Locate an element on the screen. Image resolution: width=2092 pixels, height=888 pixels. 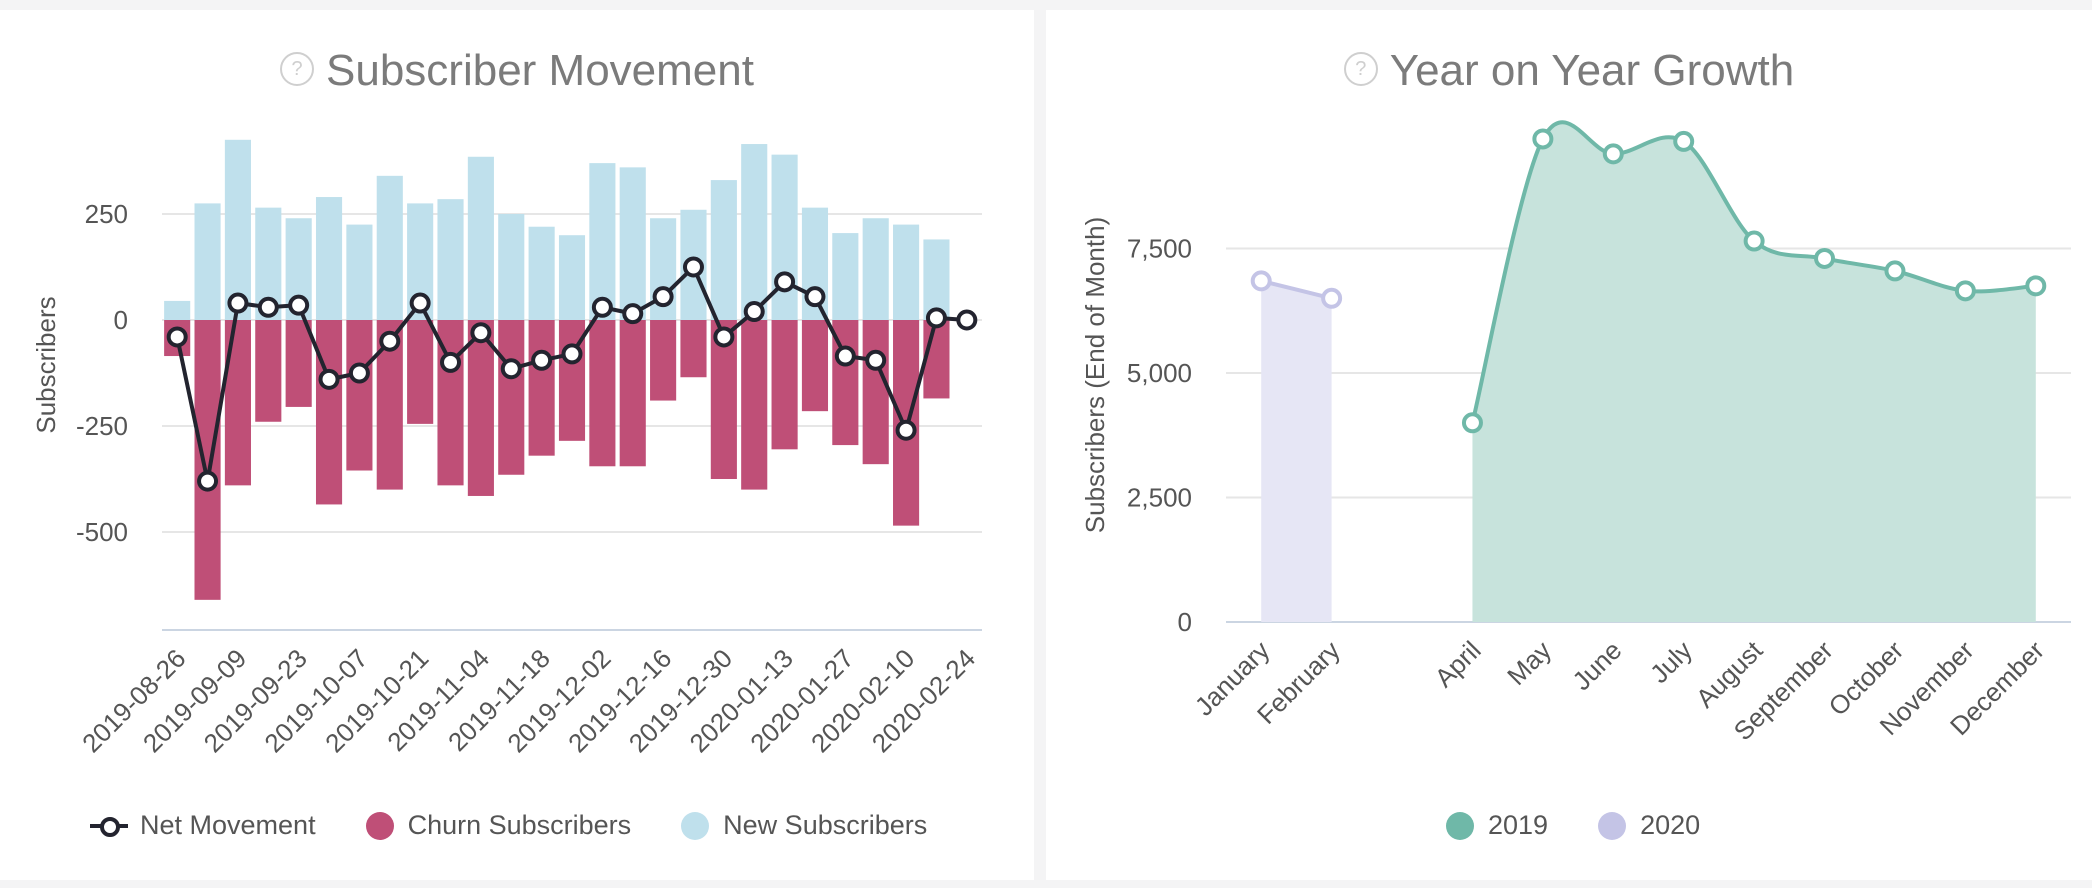
y-axis-label: Subscribers (End of Month) is located at coordinates (1095, 375).